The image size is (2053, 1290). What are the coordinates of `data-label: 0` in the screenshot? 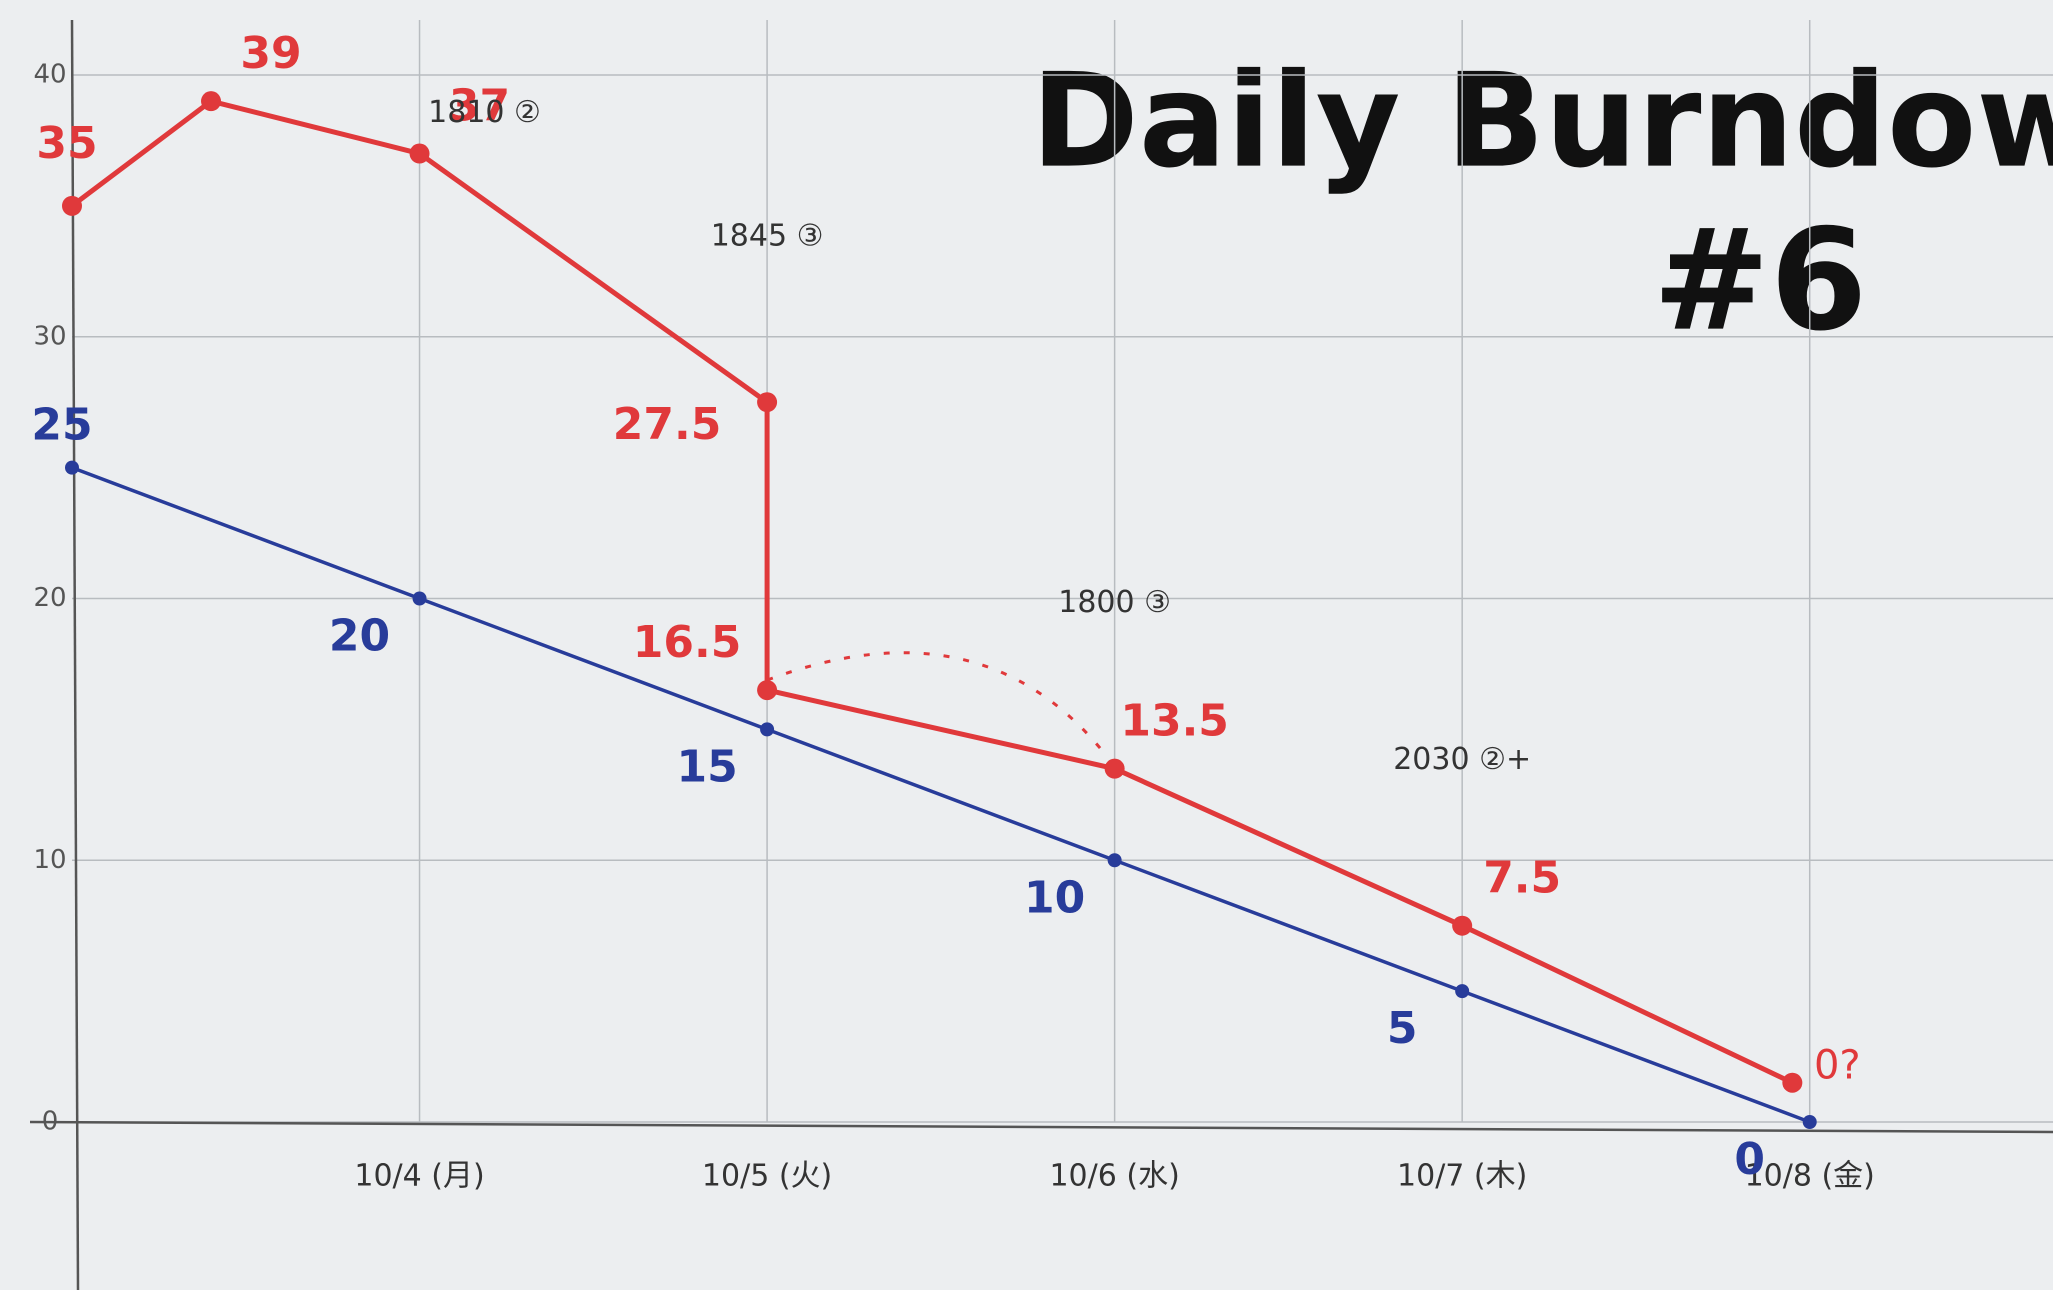 It's located at (1749, 1159).